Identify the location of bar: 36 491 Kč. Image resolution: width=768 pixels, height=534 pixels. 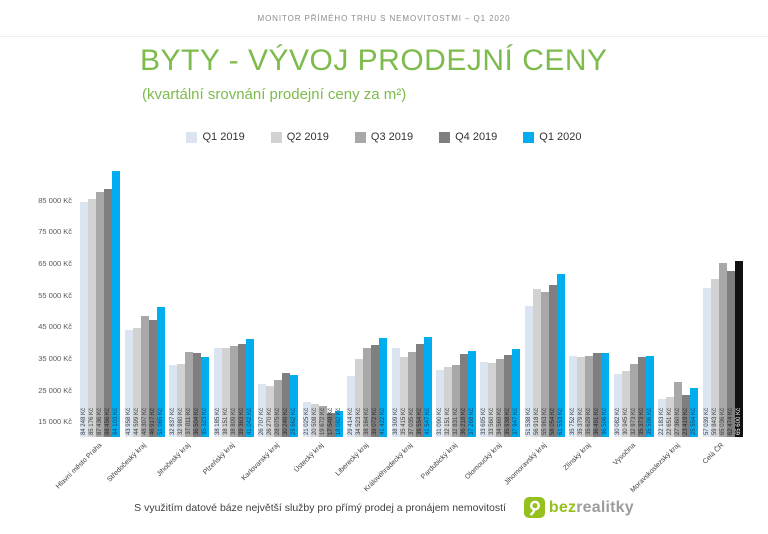
(597, 395).